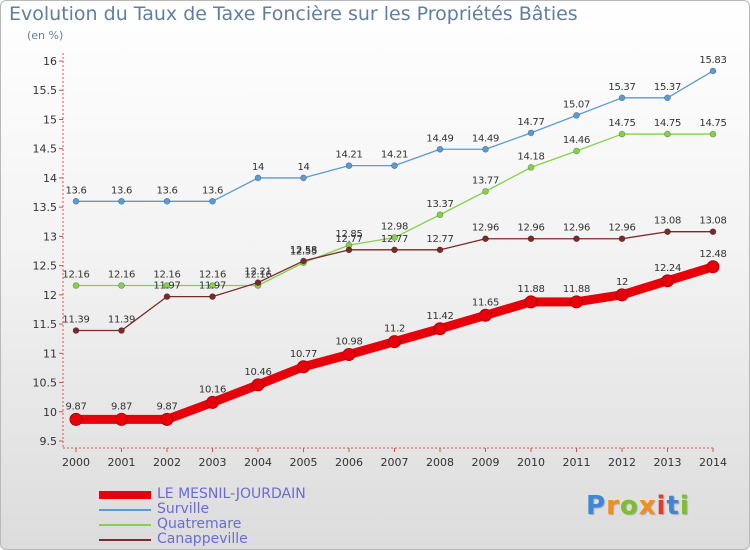 The image size is (750, 550). What do you see at coordinates (395, 462) in the screenshot?
I see `x-tick-label: 2007` at bounding box center [395, 462].